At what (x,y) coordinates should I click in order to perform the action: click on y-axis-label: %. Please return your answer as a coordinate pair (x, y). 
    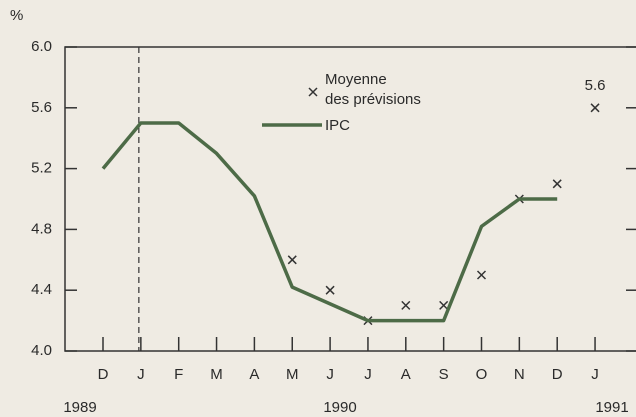
    Looking at the image, I should click on (16, 15).